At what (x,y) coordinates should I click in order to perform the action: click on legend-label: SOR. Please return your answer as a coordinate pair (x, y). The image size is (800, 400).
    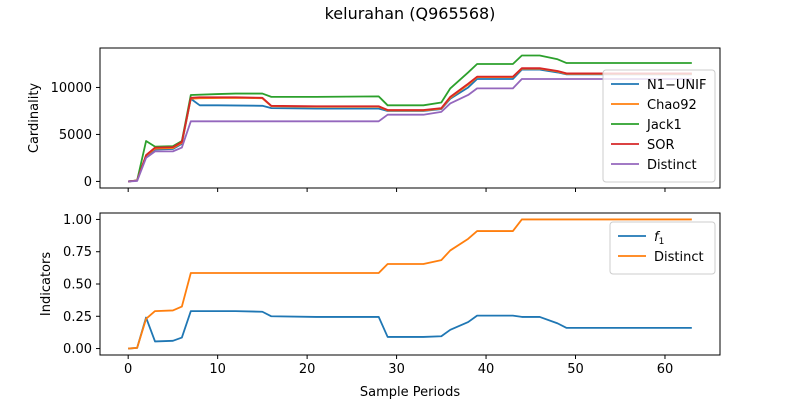
    Looking at the image, I should click on (661, 145).